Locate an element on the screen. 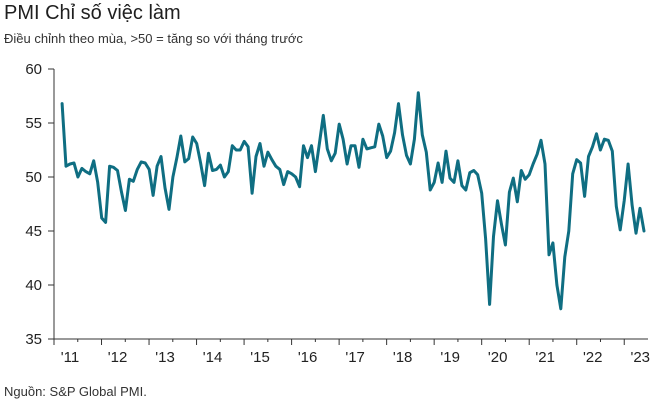 This screenshot has width=650, height=408. x-tick-label: '19 is located at coordinates (450, 357).